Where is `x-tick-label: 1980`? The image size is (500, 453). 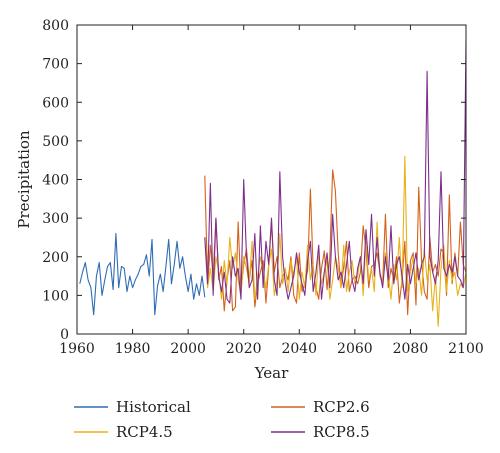
x-tick-label: 1980 is located at coordinates (133, 349).